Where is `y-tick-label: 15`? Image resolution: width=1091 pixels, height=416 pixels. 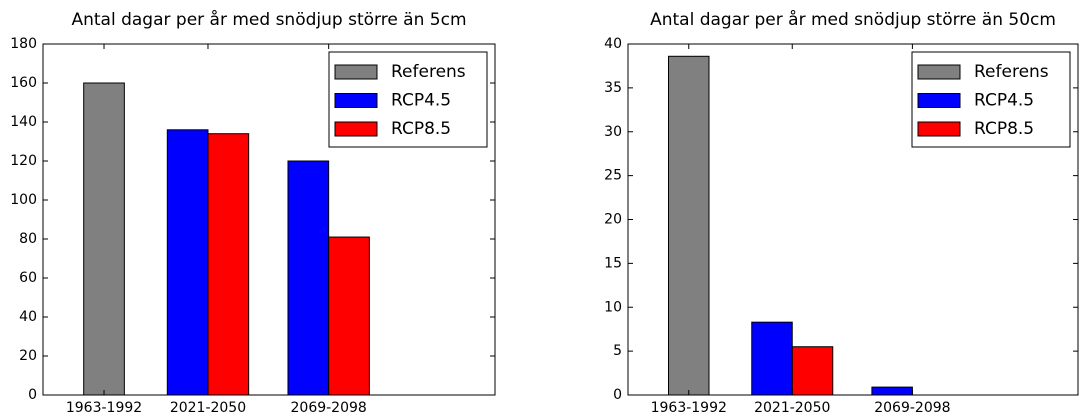 y-tick-label: 15 is located at coordinates (613, 263).